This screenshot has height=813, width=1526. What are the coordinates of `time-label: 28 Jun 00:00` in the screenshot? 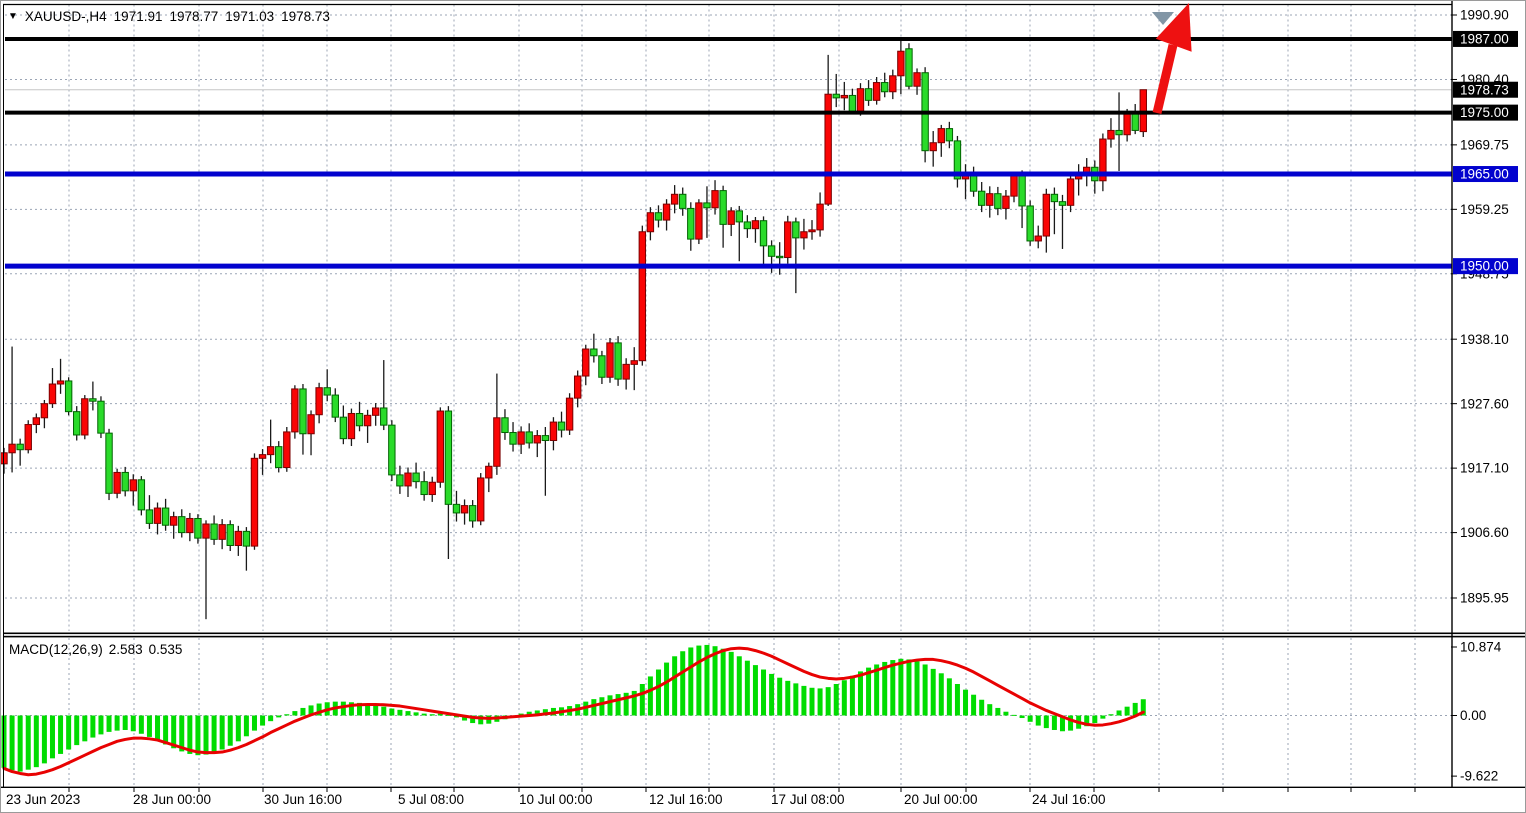 It's located at (172, 799).